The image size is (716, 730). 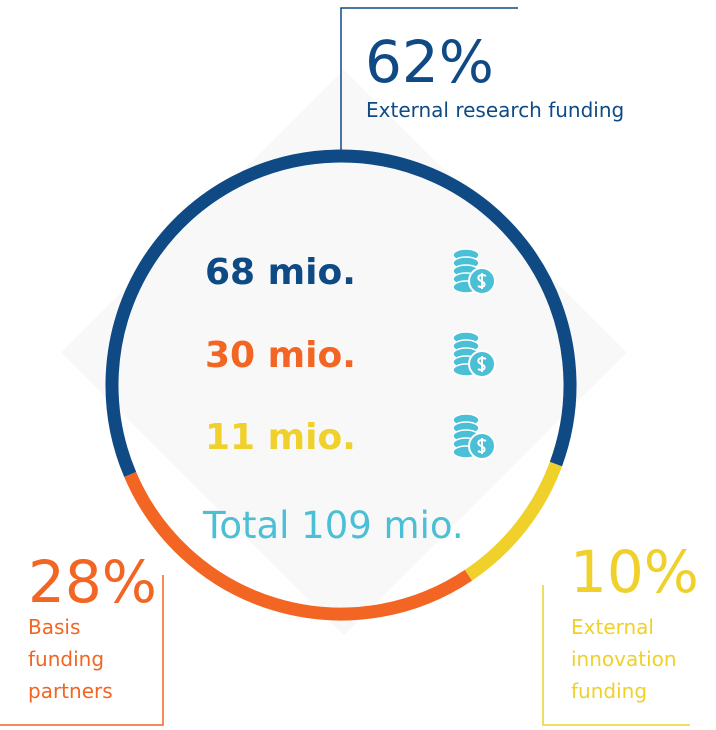 I want to click on category-label: Basis funding partners, so click(x=70, y=659).